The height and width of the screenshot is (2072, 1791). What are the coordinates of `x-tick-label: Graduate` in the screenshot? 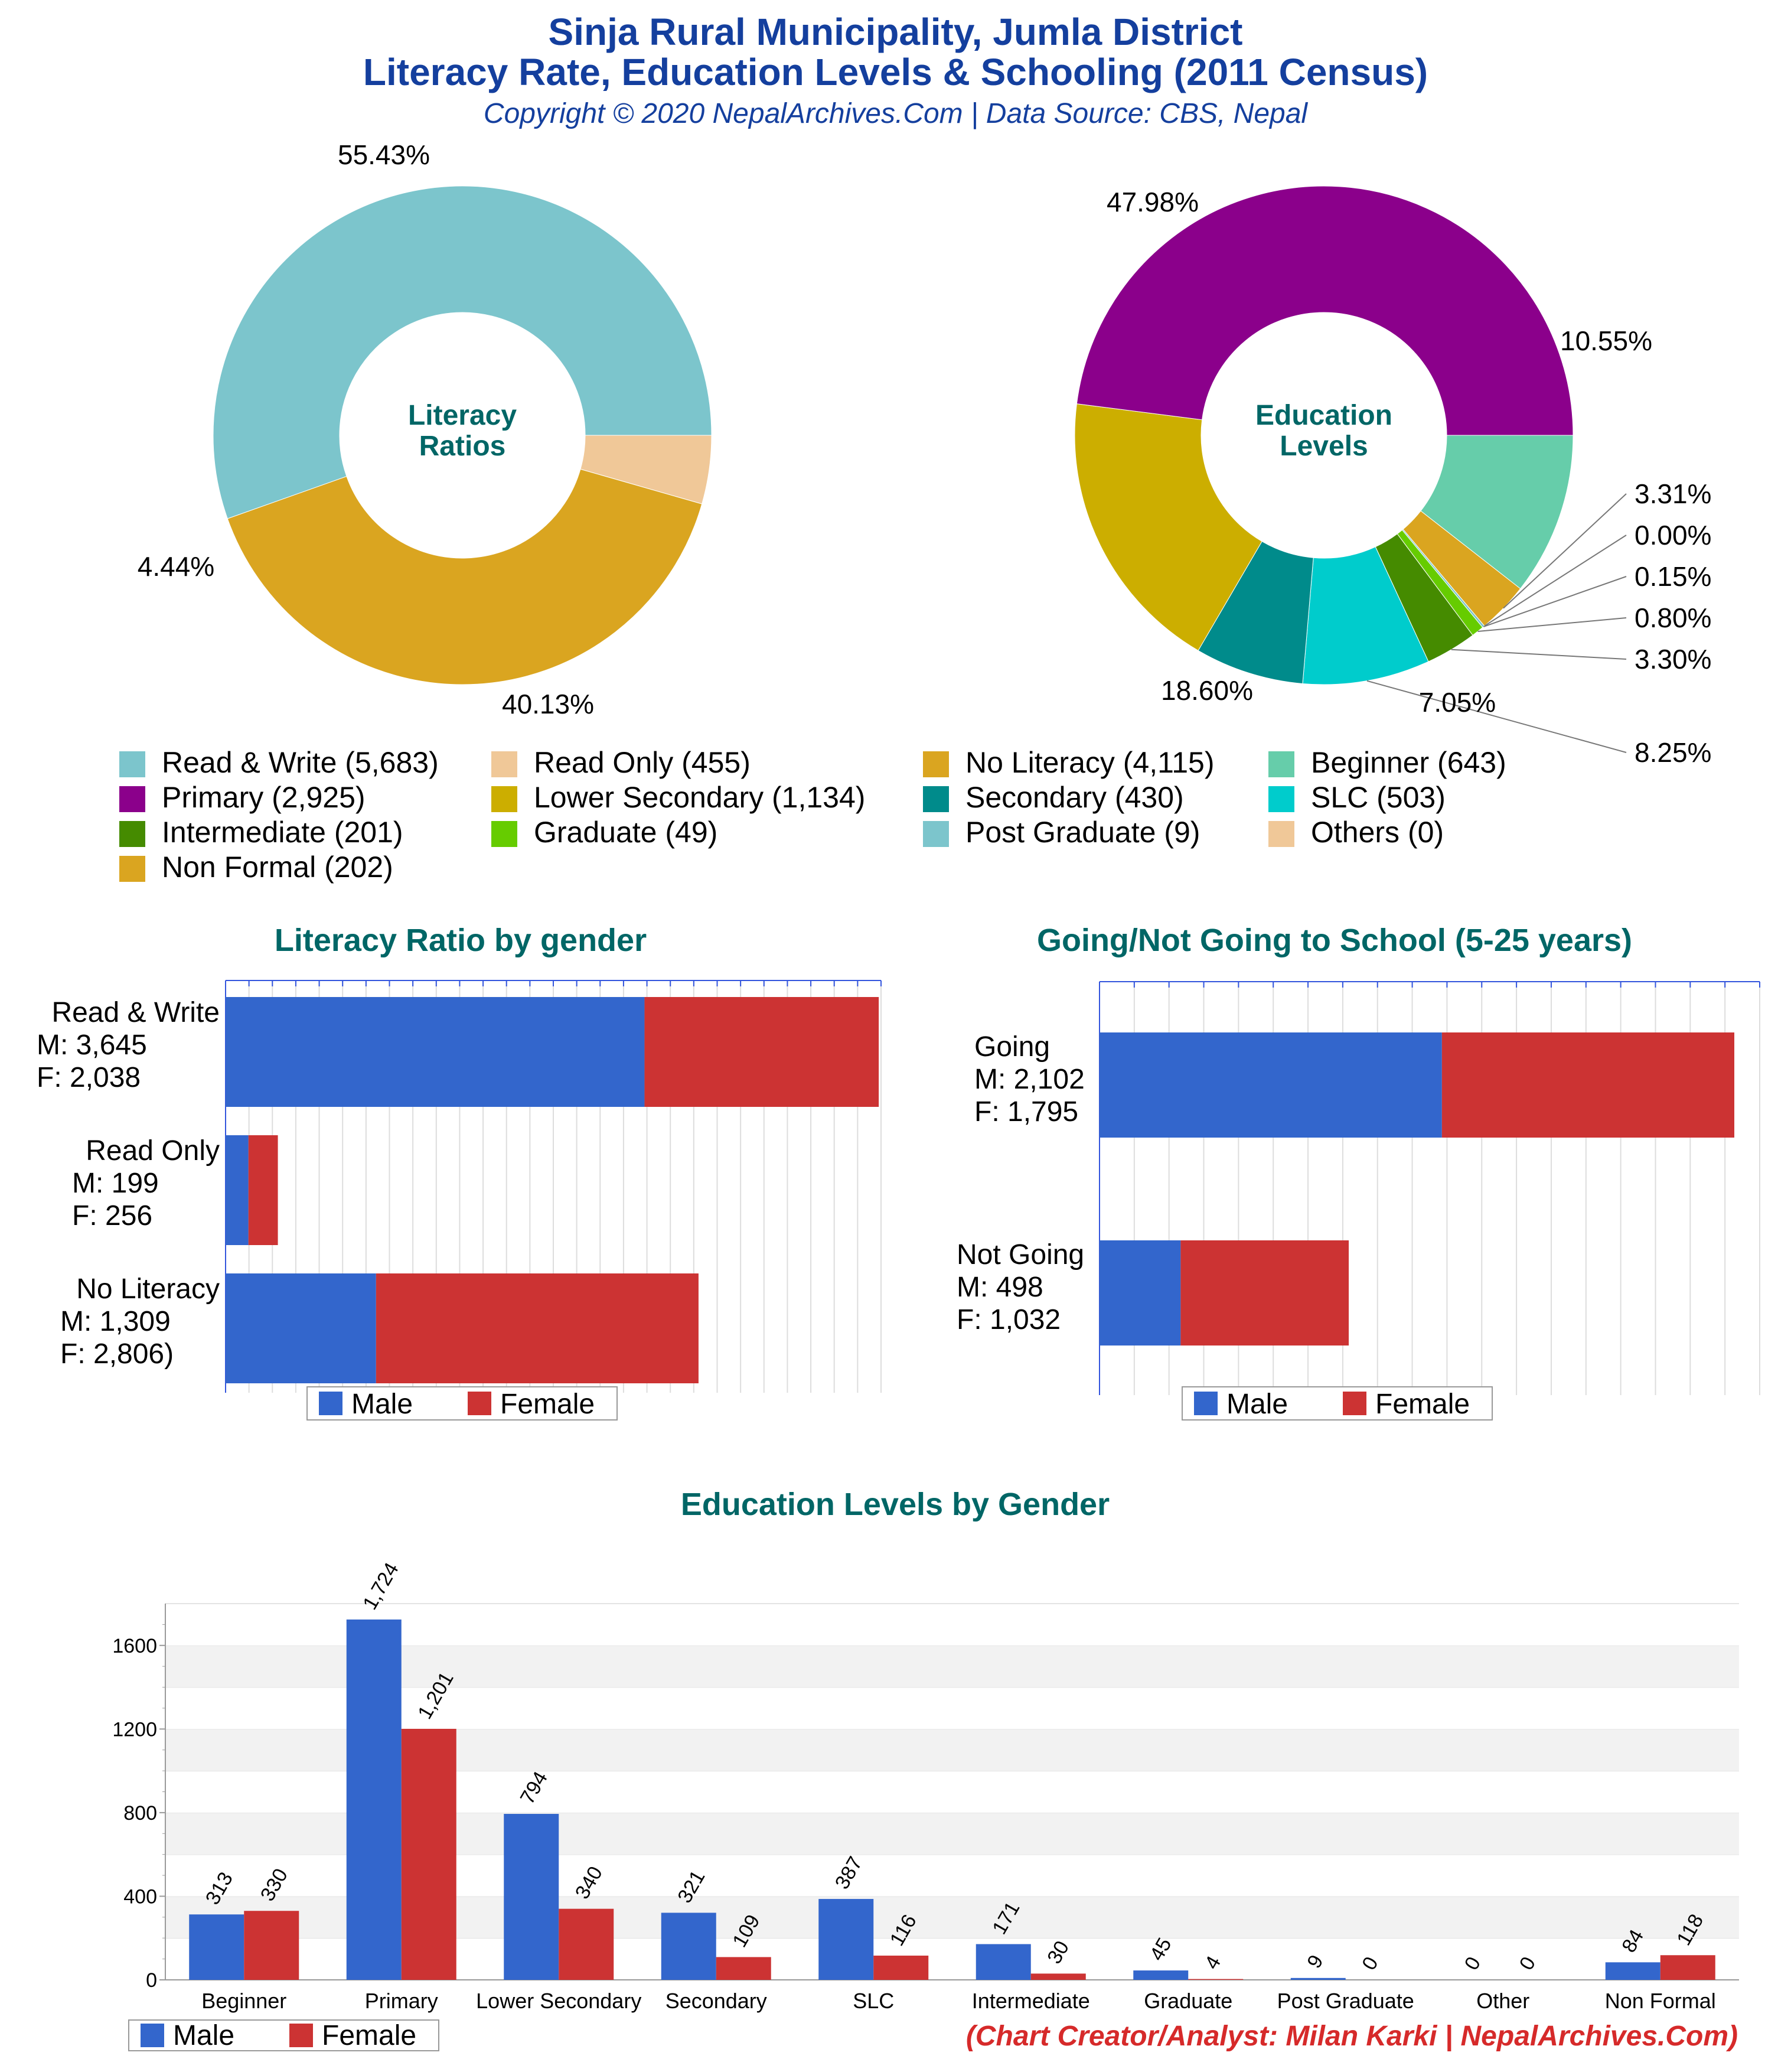 It's located at (1188, 2001).